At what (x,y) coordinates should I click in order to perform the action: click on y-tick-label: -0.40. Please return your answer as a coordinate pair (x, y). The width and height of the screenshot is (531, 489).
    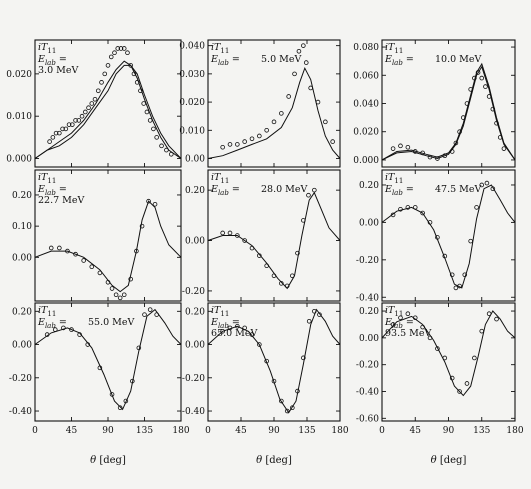
    Looking at the image, I should click on (20, 412).